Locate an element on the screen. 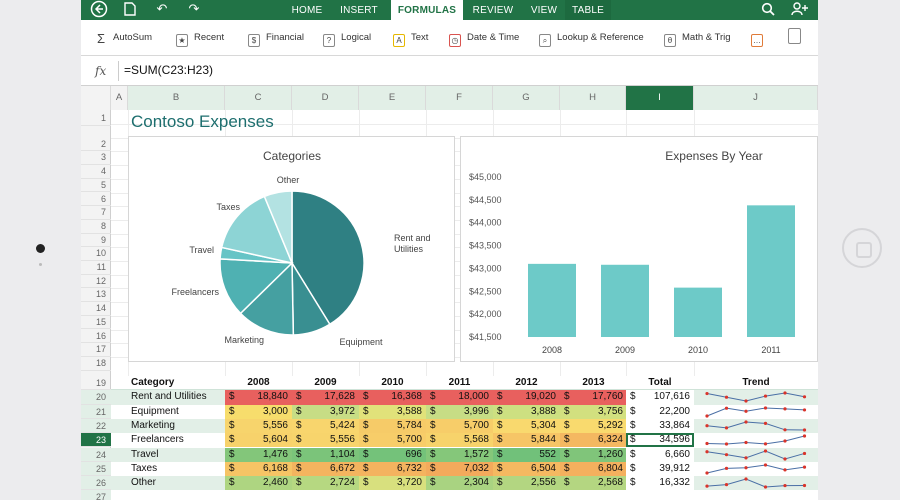 The width and height of the screenshot is (900, 500). tab-view: VIEW is located at coordinates (544, 10).